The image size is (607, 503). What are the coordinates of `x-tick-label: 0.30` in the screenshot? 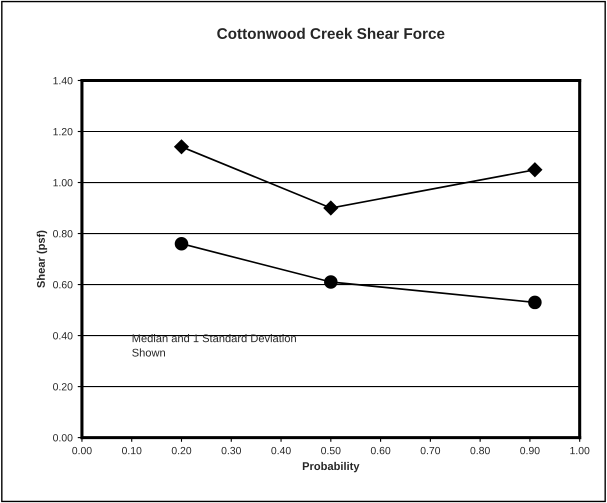 It's located at (231, 450).